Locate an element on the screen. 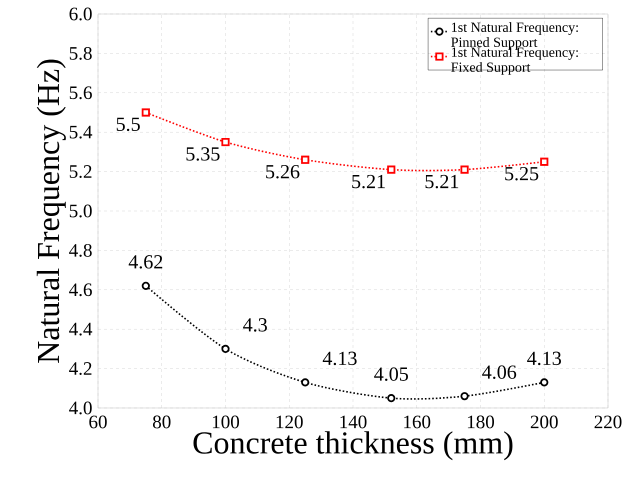  data-label: 5.35 is located at coordinates (203, 154).